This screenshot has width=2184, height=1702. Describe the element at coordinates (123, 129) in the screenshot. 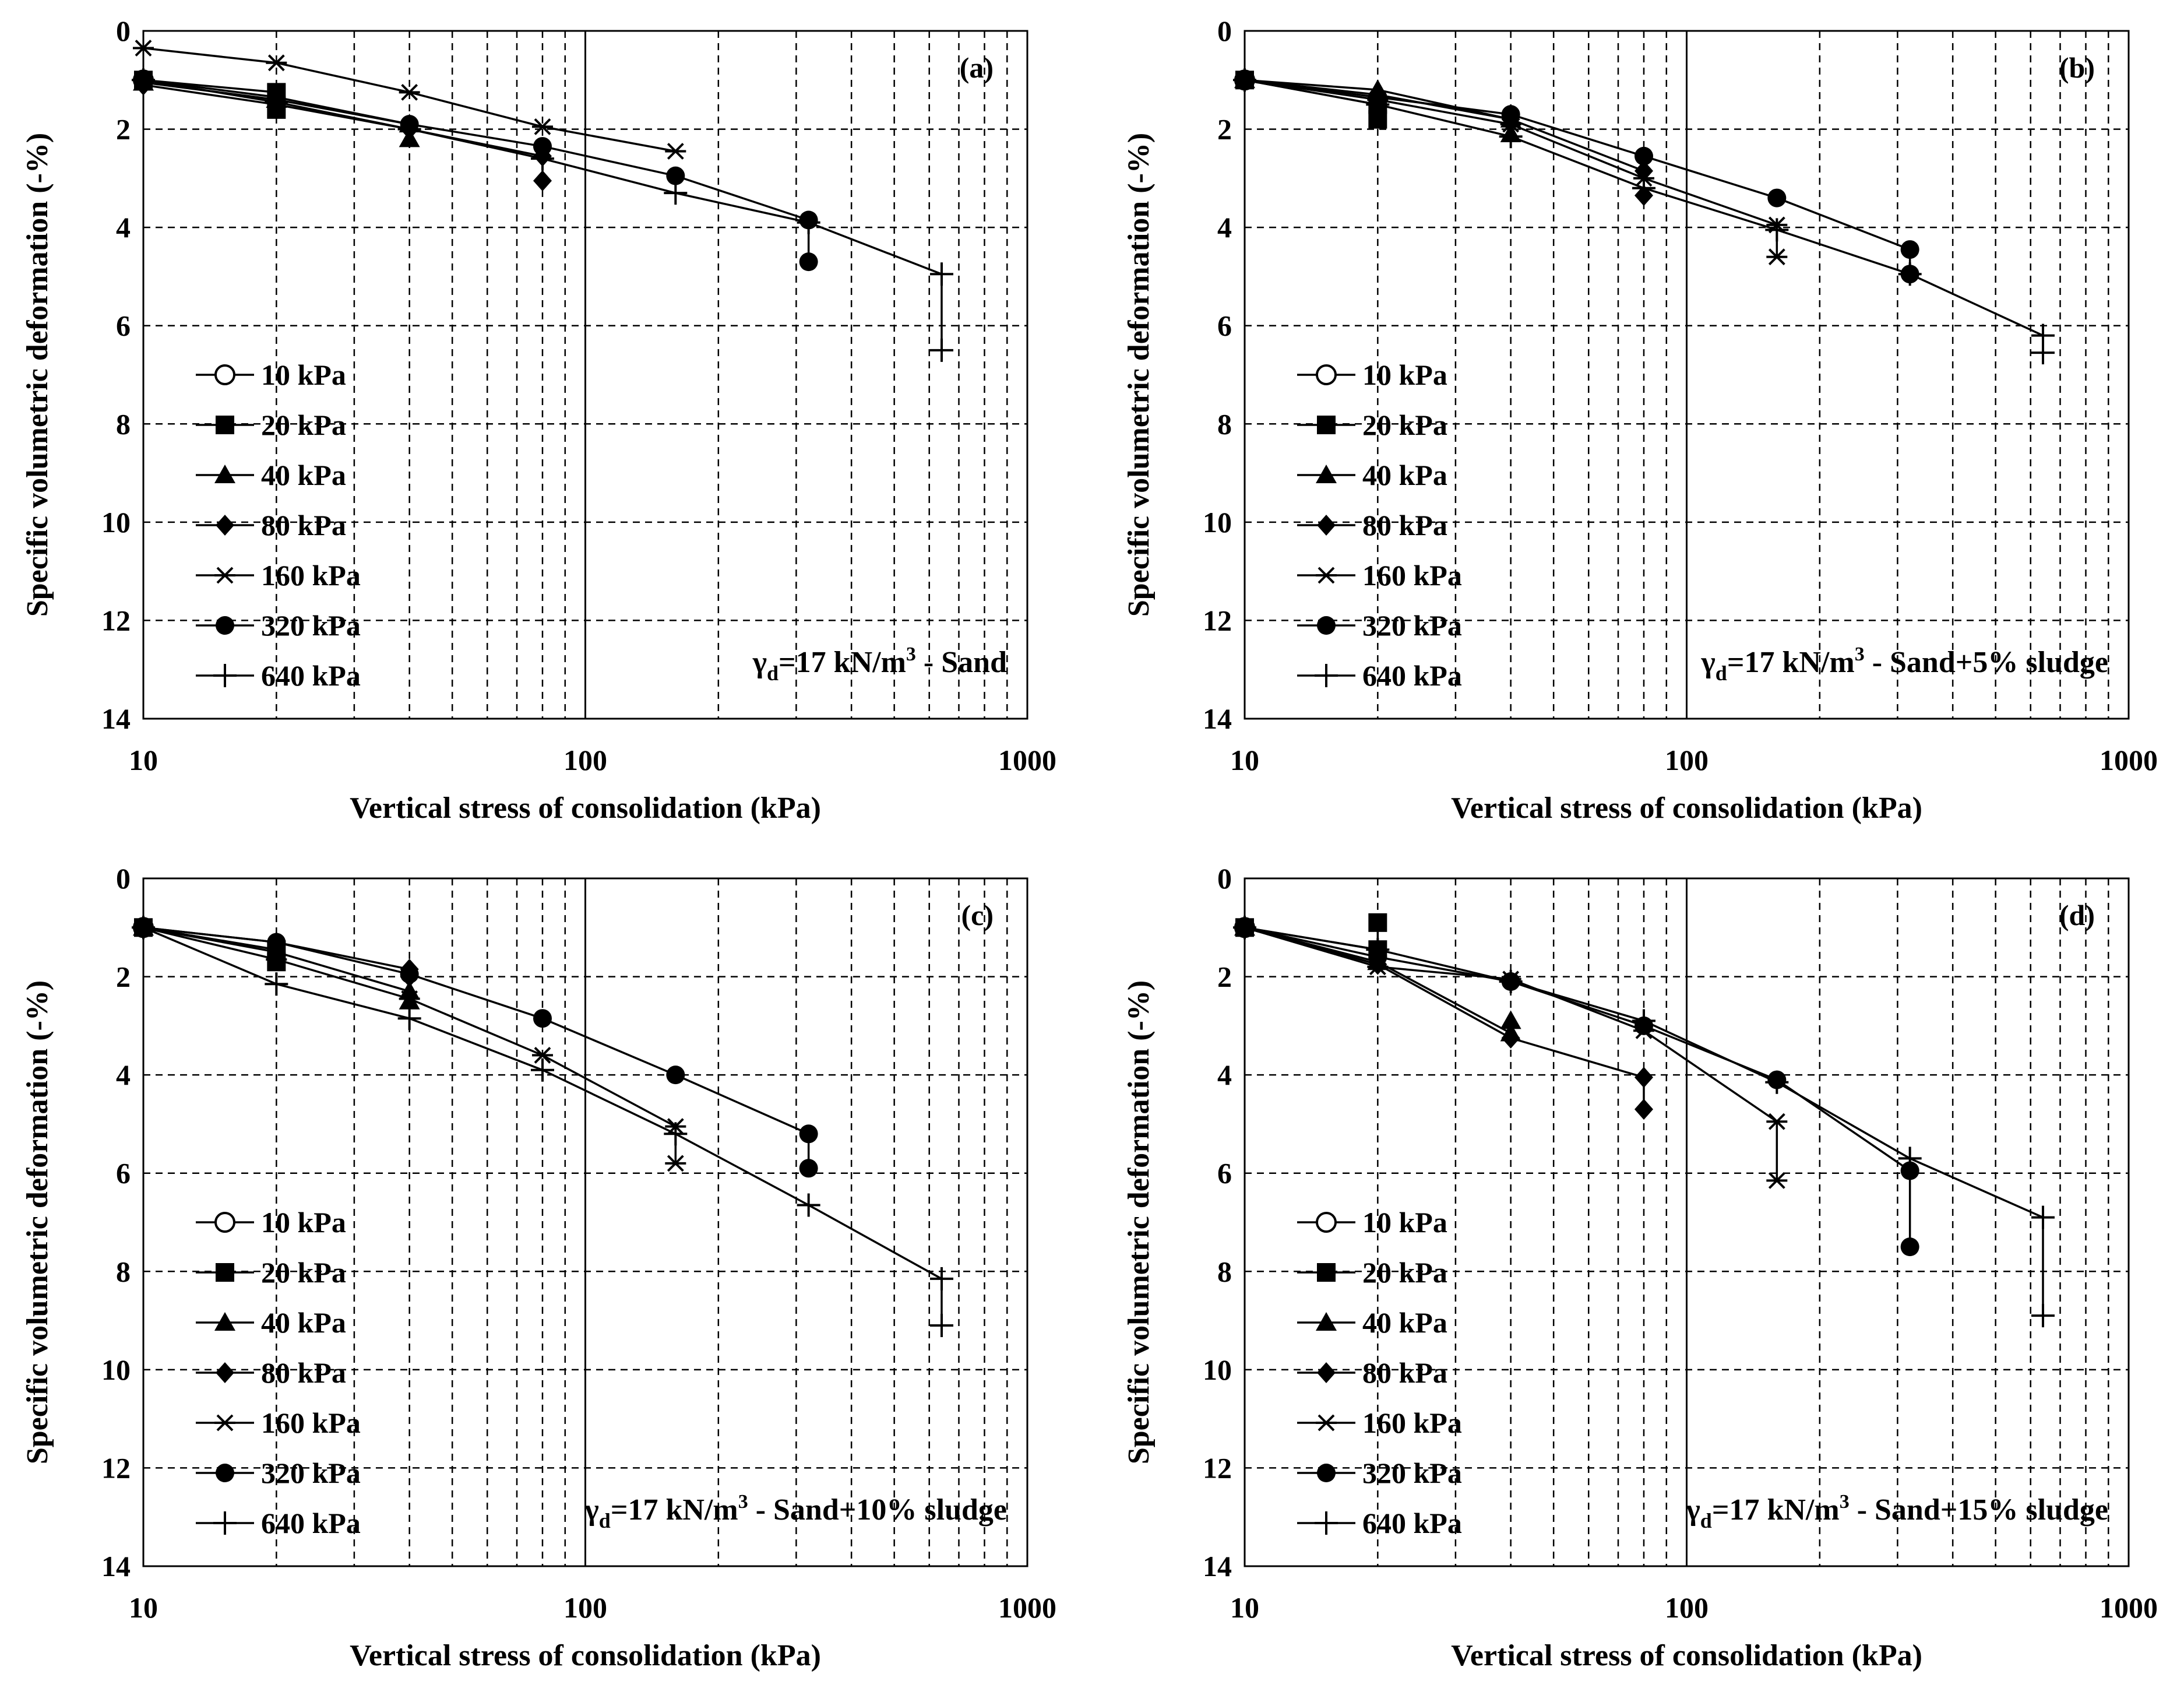

I see `y-tick-label: 2` at that location.